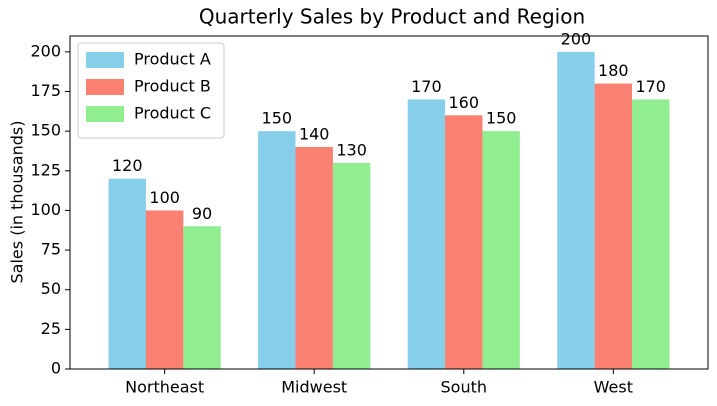 The height and width of the screenshot is (406, 717). Describe the element at coordinates (464, 102) in the screenshot. I see `data-label: 160` at that location.